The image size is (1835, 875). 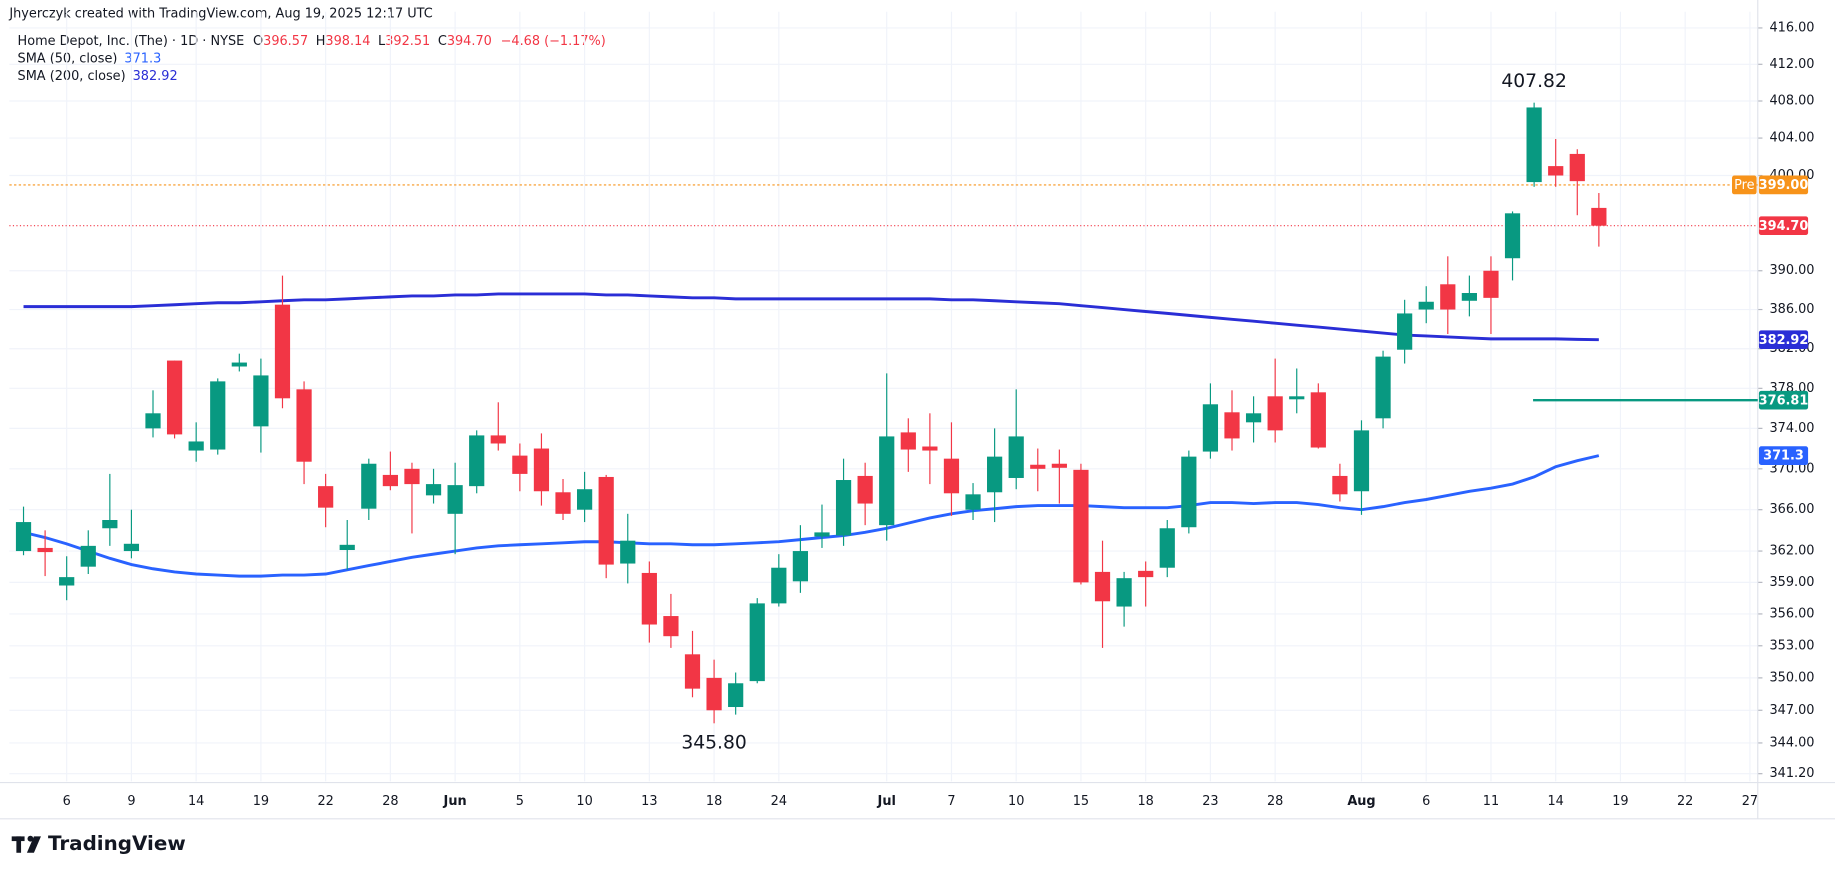 What do you see at coordinates (1744, 185) in the screenshot?
I see `pre-tag-box` at bounding box center [1744, 185].